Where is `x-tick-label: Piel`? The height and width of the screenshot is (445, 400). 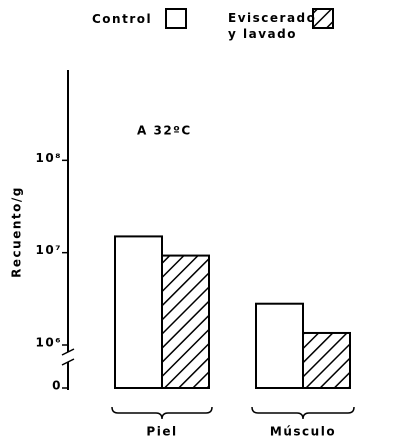 x-tick-label: Piel is located at coordinates (161, 432).